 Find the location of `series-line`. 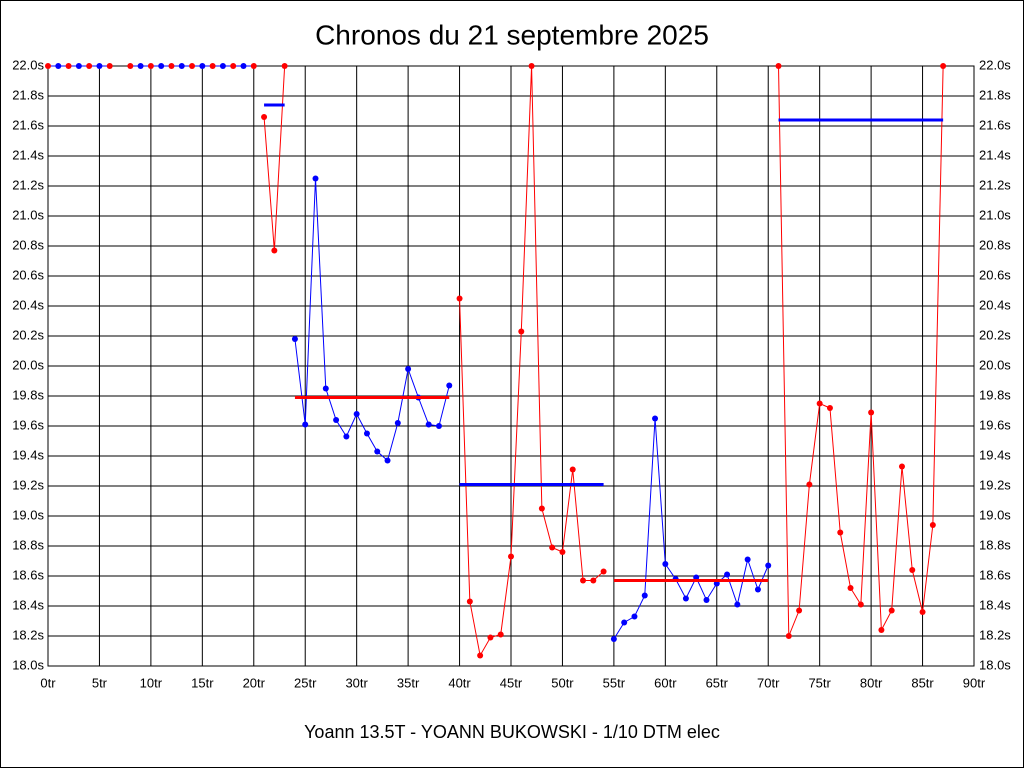

series-line is located at coordinates (372, 320).